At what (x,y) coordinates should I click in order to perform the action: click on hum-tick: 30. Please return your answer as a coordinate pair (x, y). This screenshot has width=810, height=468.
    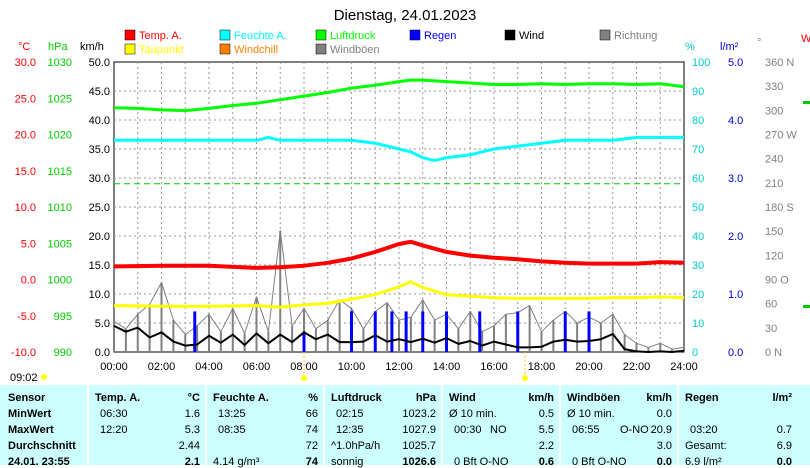
    Looking at the image, I should click on (698, 266).